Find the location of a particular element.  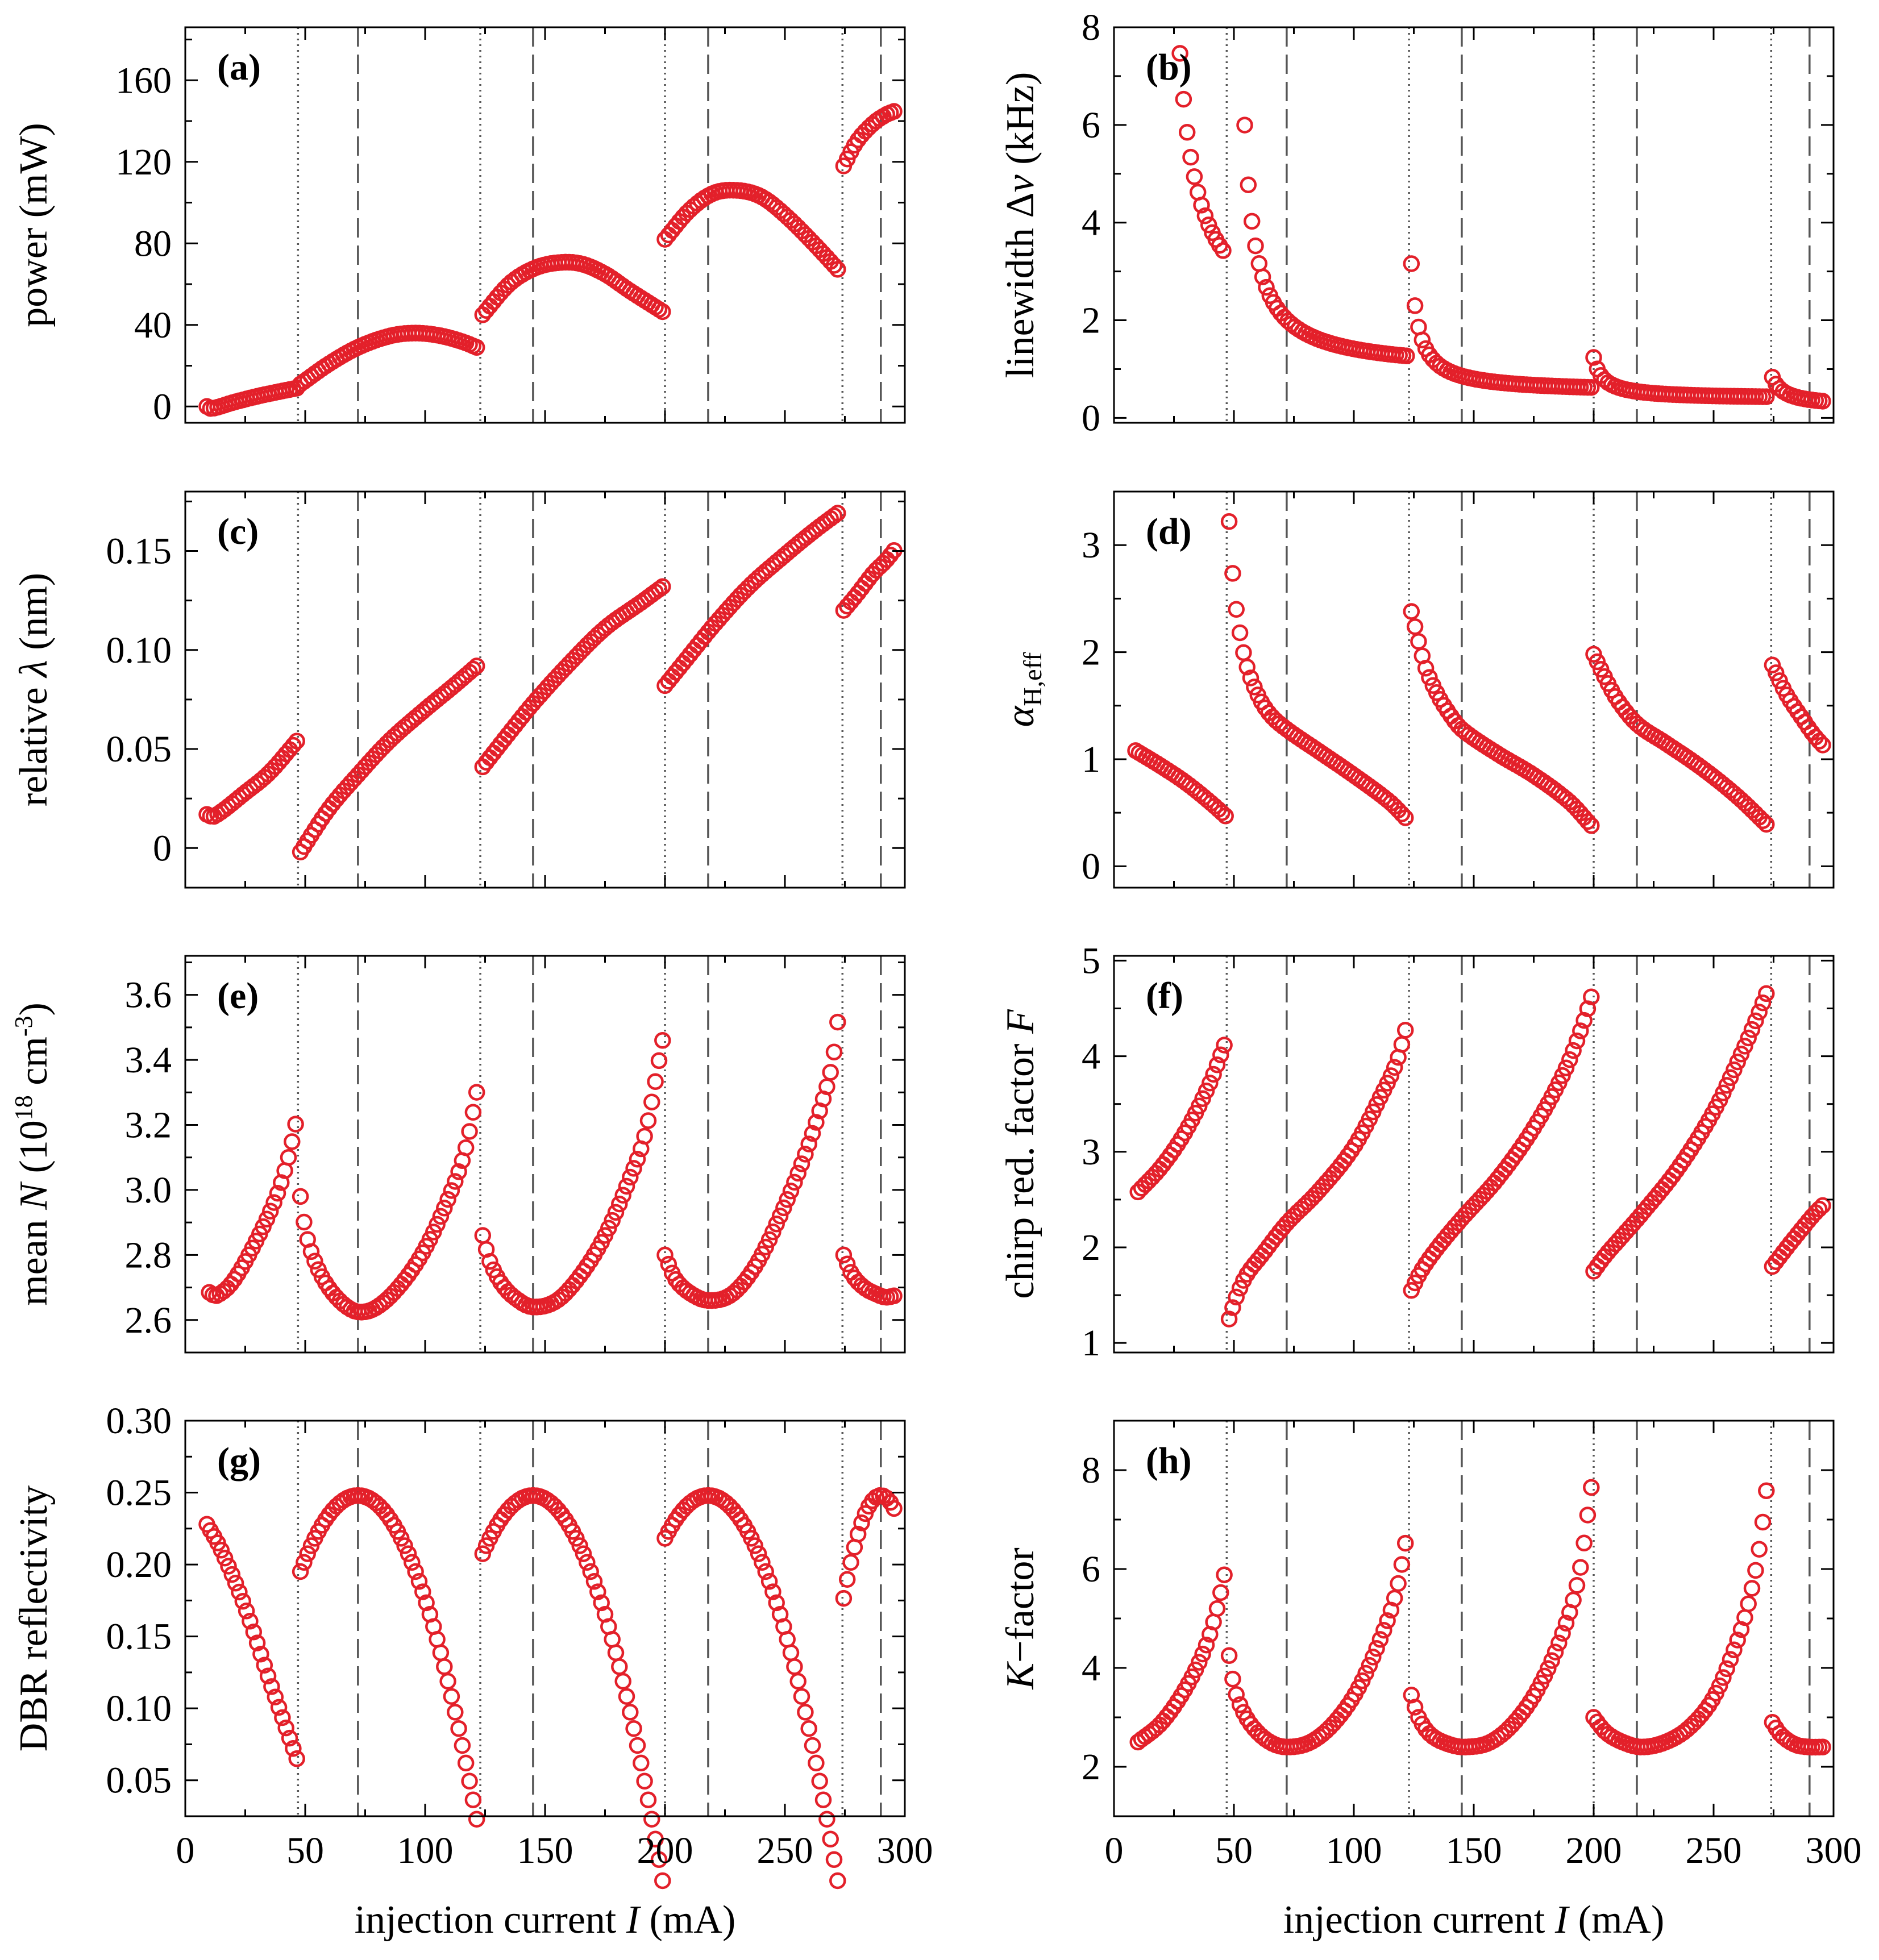

panel-e: 2.6 2.8 3.0 3.2 3.4 3.6 (e) mean N (1018 cm-3) is located at coordinates (458, 1154).